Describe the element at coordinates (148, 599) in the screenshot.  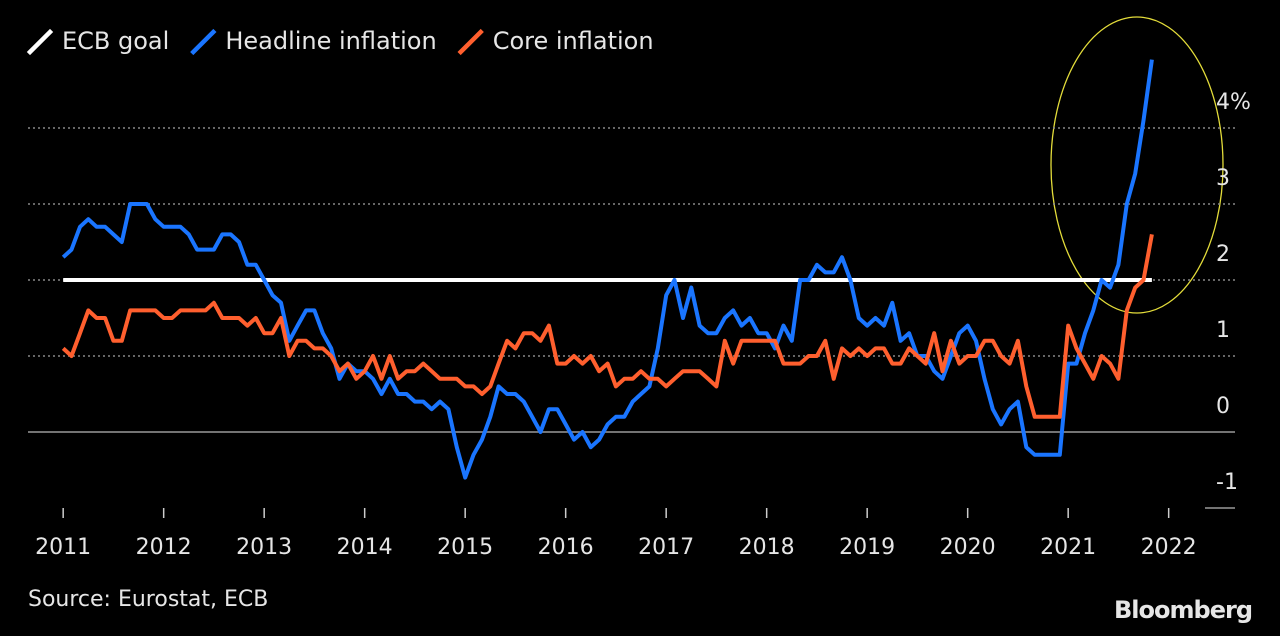
I see `source: Source: Eurostat, ECB` at that location.